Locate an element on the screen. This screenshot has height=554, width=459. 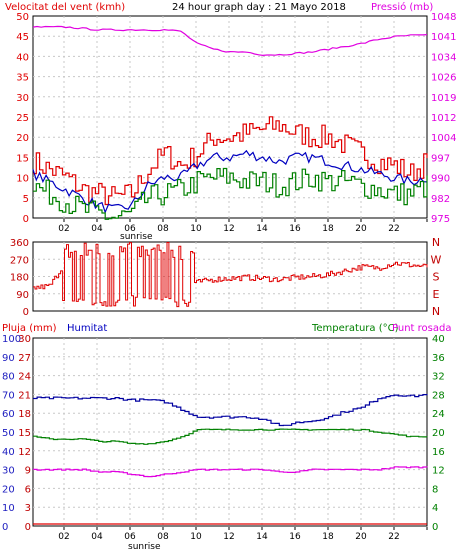
panel3-sunrise-label: sunrise is located at coordinates (144, 547).